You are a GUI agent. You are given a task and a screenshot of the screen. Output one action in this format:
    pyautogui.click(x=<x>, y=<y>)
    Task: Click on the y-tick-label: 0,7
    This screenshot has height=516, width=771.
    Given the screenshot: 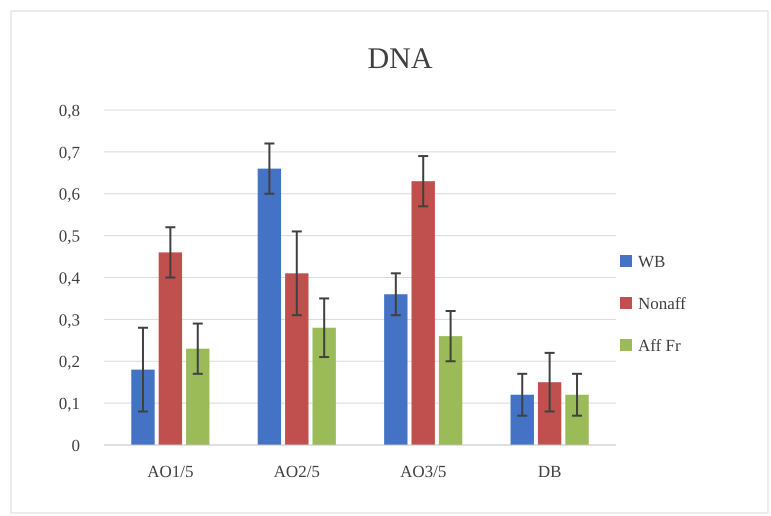 What is the action you would take?
    pyautogui.click(x=69, y=152)
    